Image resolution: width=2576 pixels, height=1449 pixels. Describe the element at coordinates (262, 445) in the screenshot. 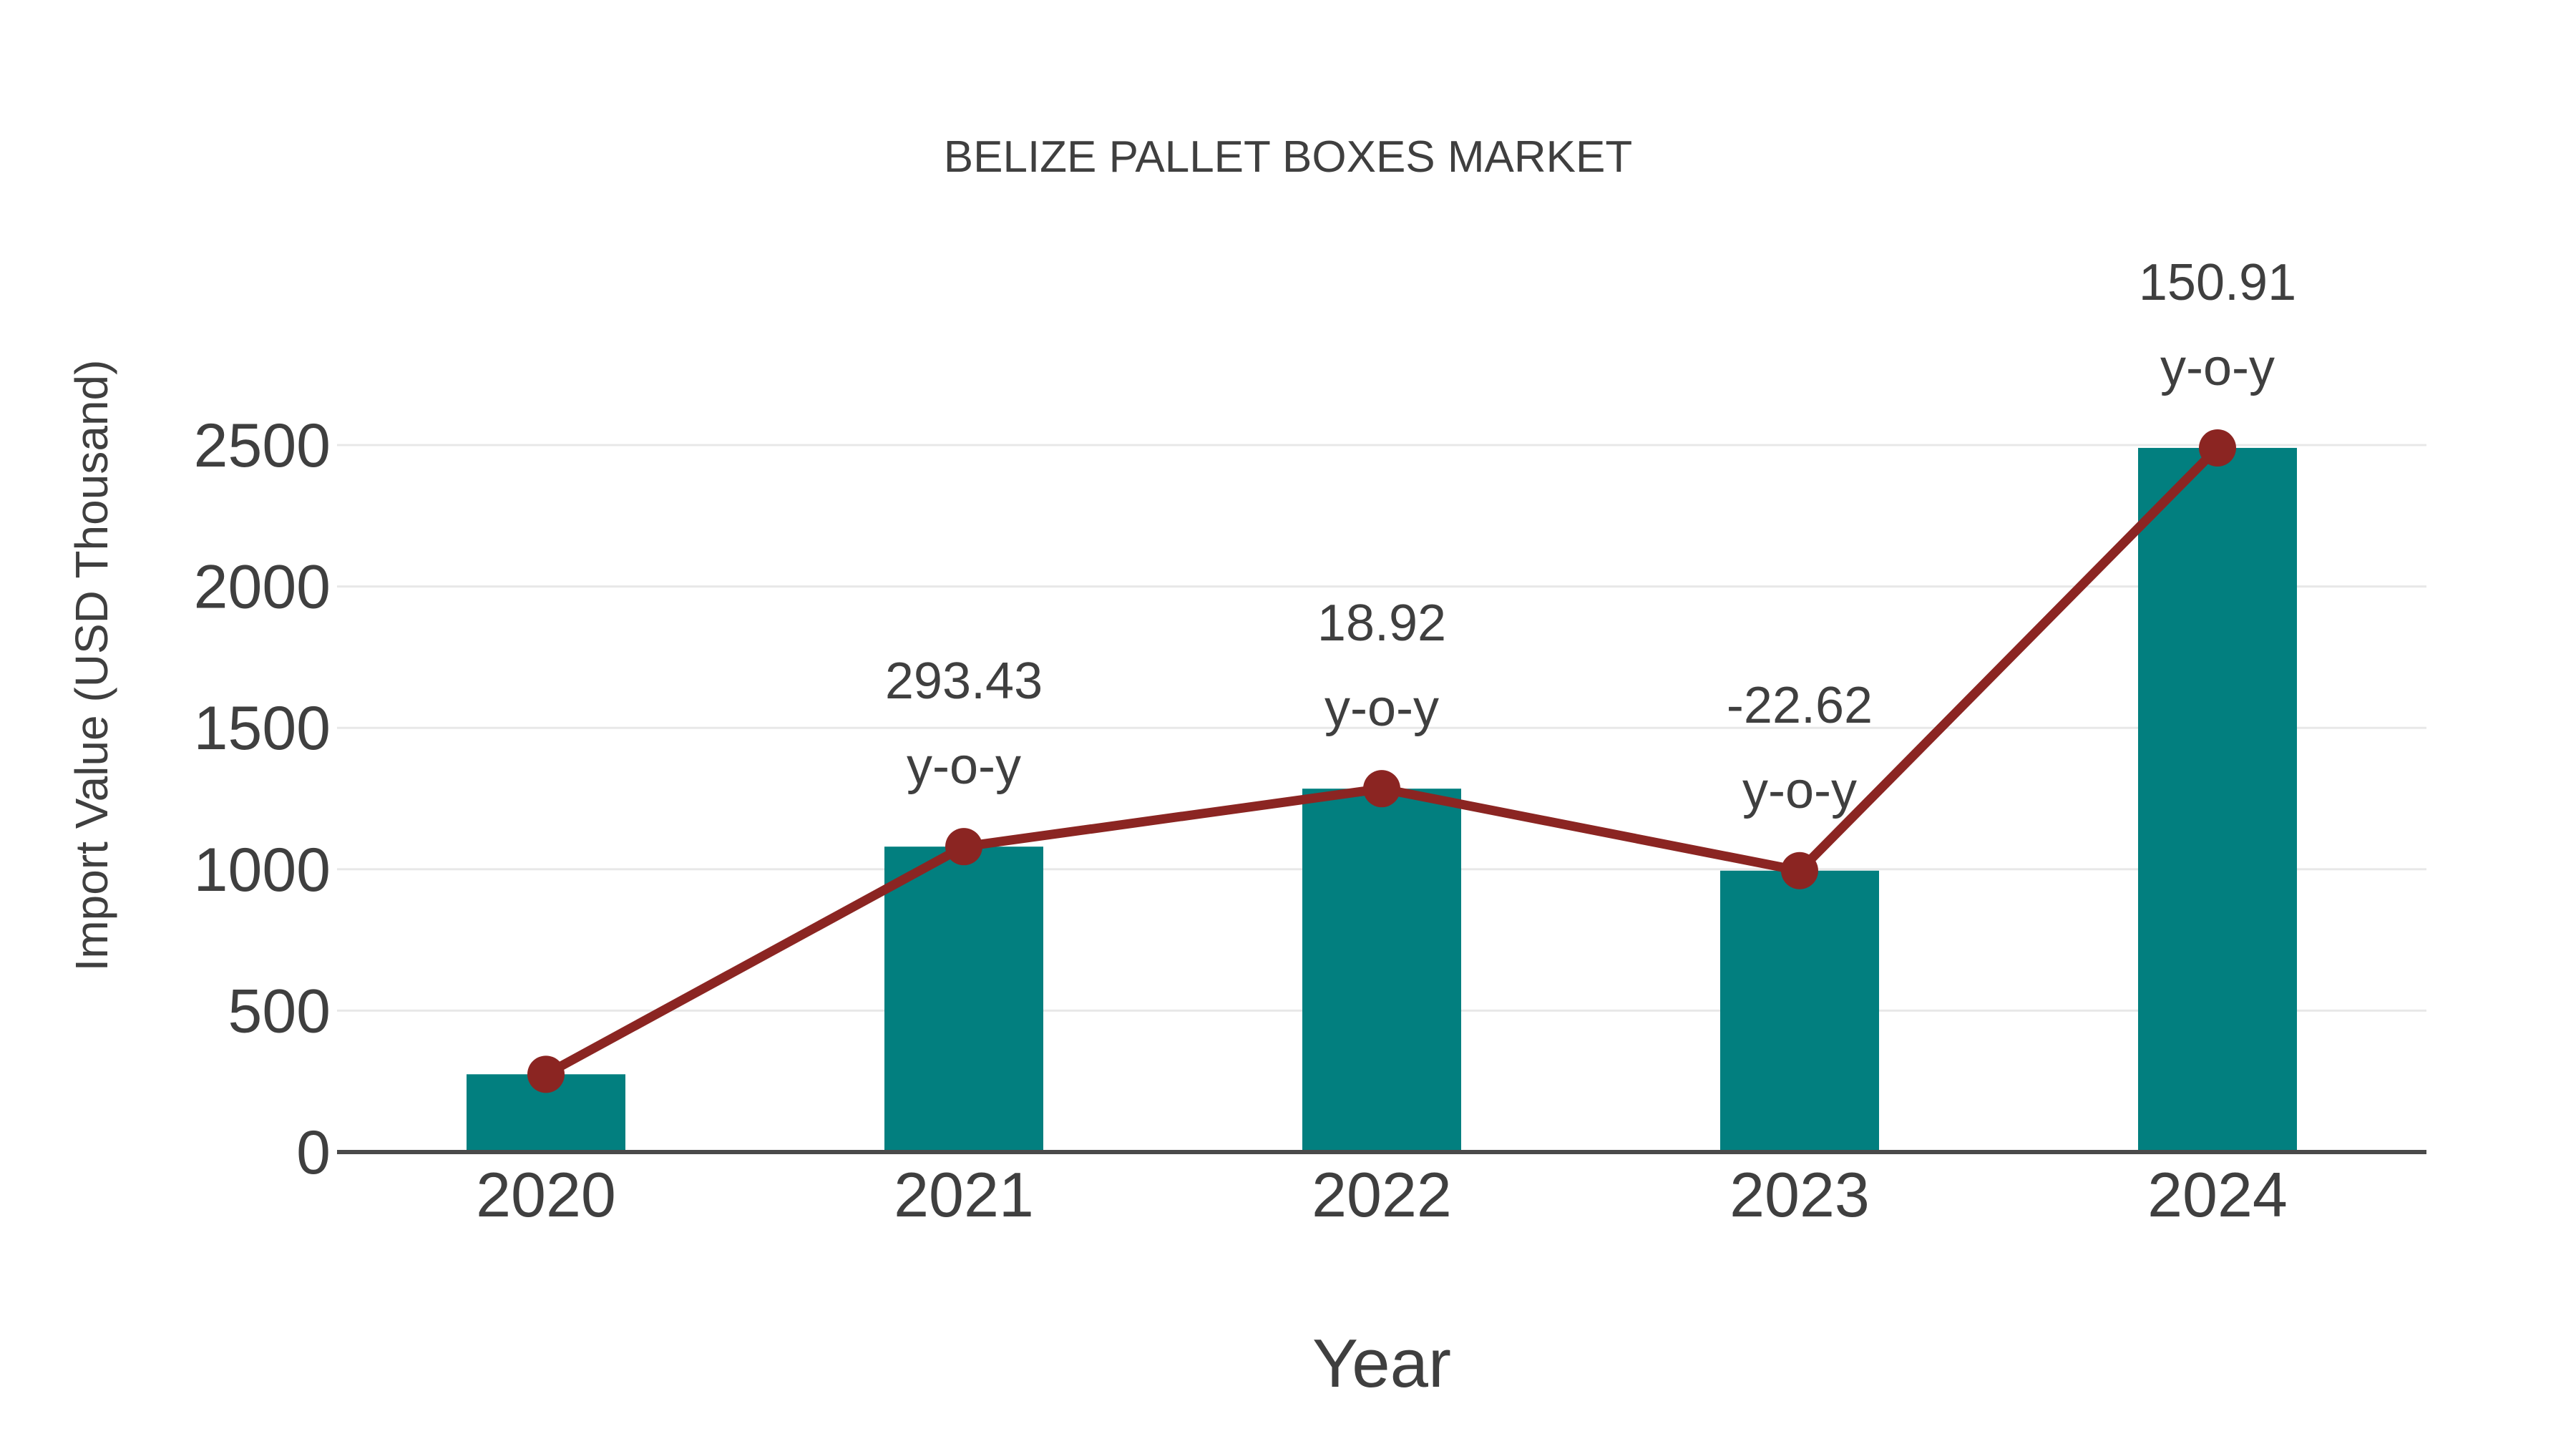

I see `y-tick-2500: 2500` at that location.